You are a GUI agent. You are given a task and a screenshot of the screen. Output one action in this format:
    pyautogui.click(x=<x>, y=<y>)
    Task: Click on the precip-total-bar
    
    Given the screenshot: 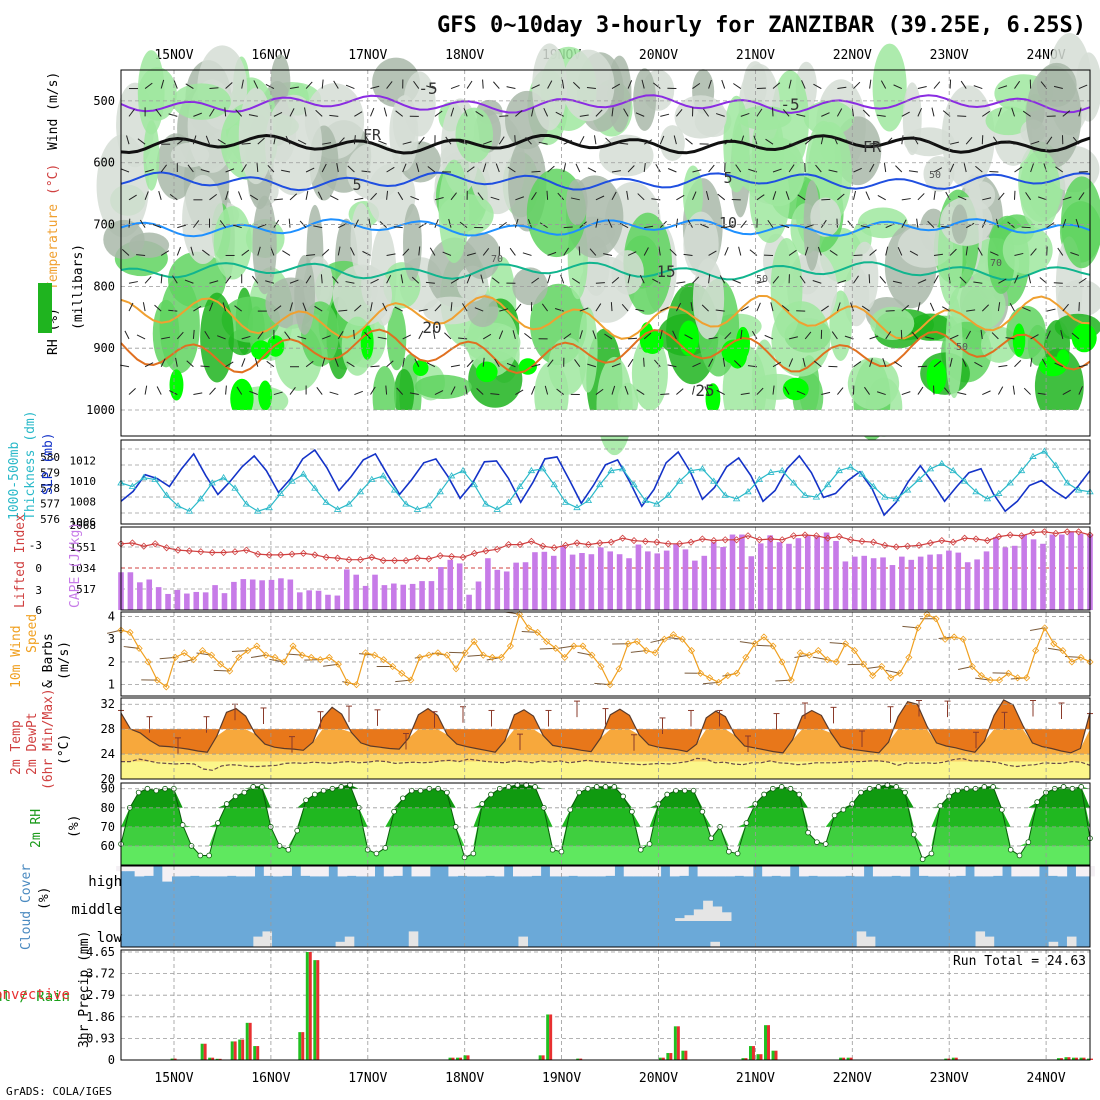 What is the action you would take?
    pyautogui.click(x=946, y=1059)
    